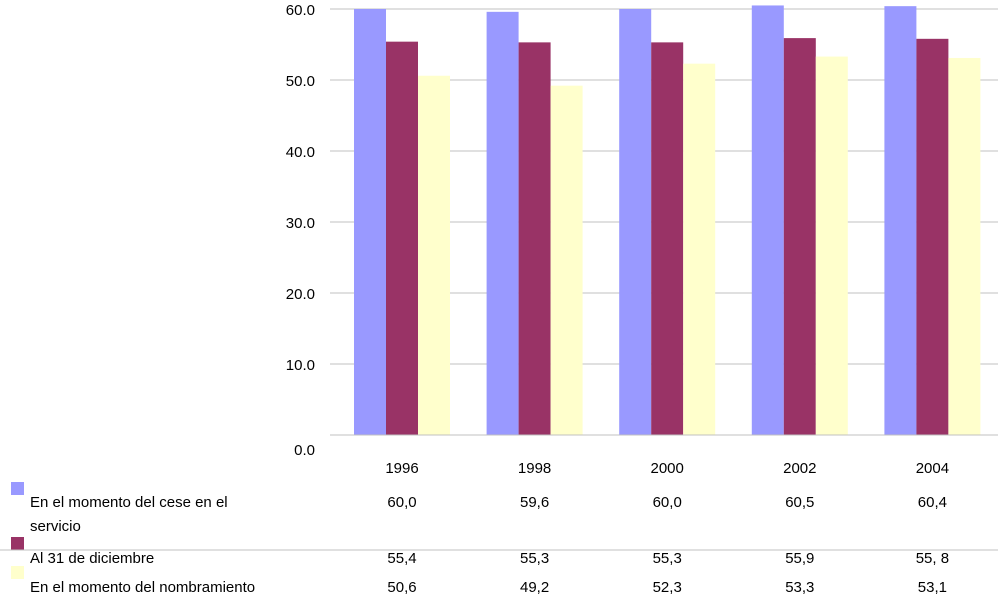  I want to click on data-table-value: 55,4, so click(401, 558).